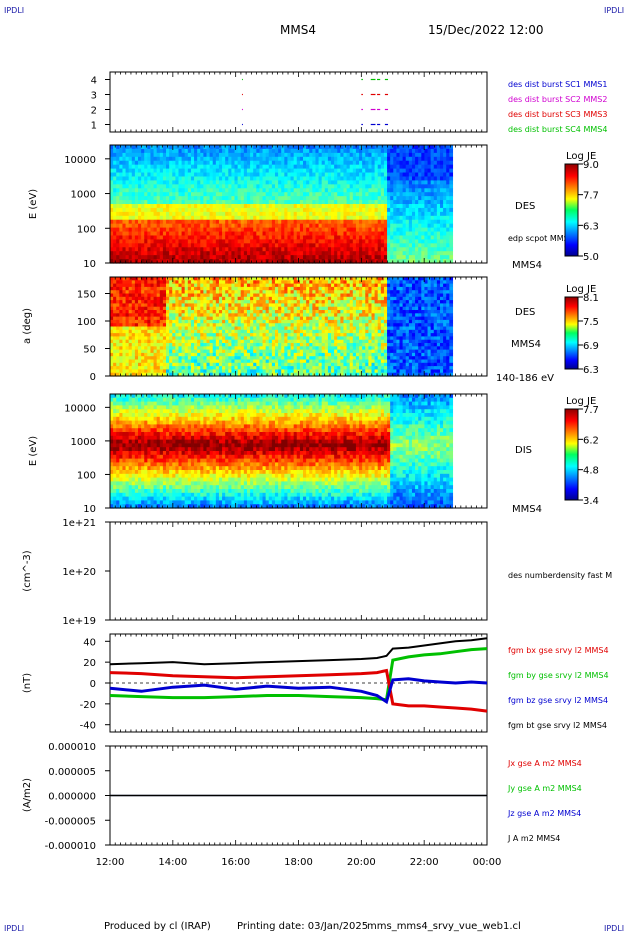 This screenshot has width=630, height=934. What do you see at coordinates (80, 160) in the screenshot?
I see `ytick-label: 10000` at bounding box center [80, 160].